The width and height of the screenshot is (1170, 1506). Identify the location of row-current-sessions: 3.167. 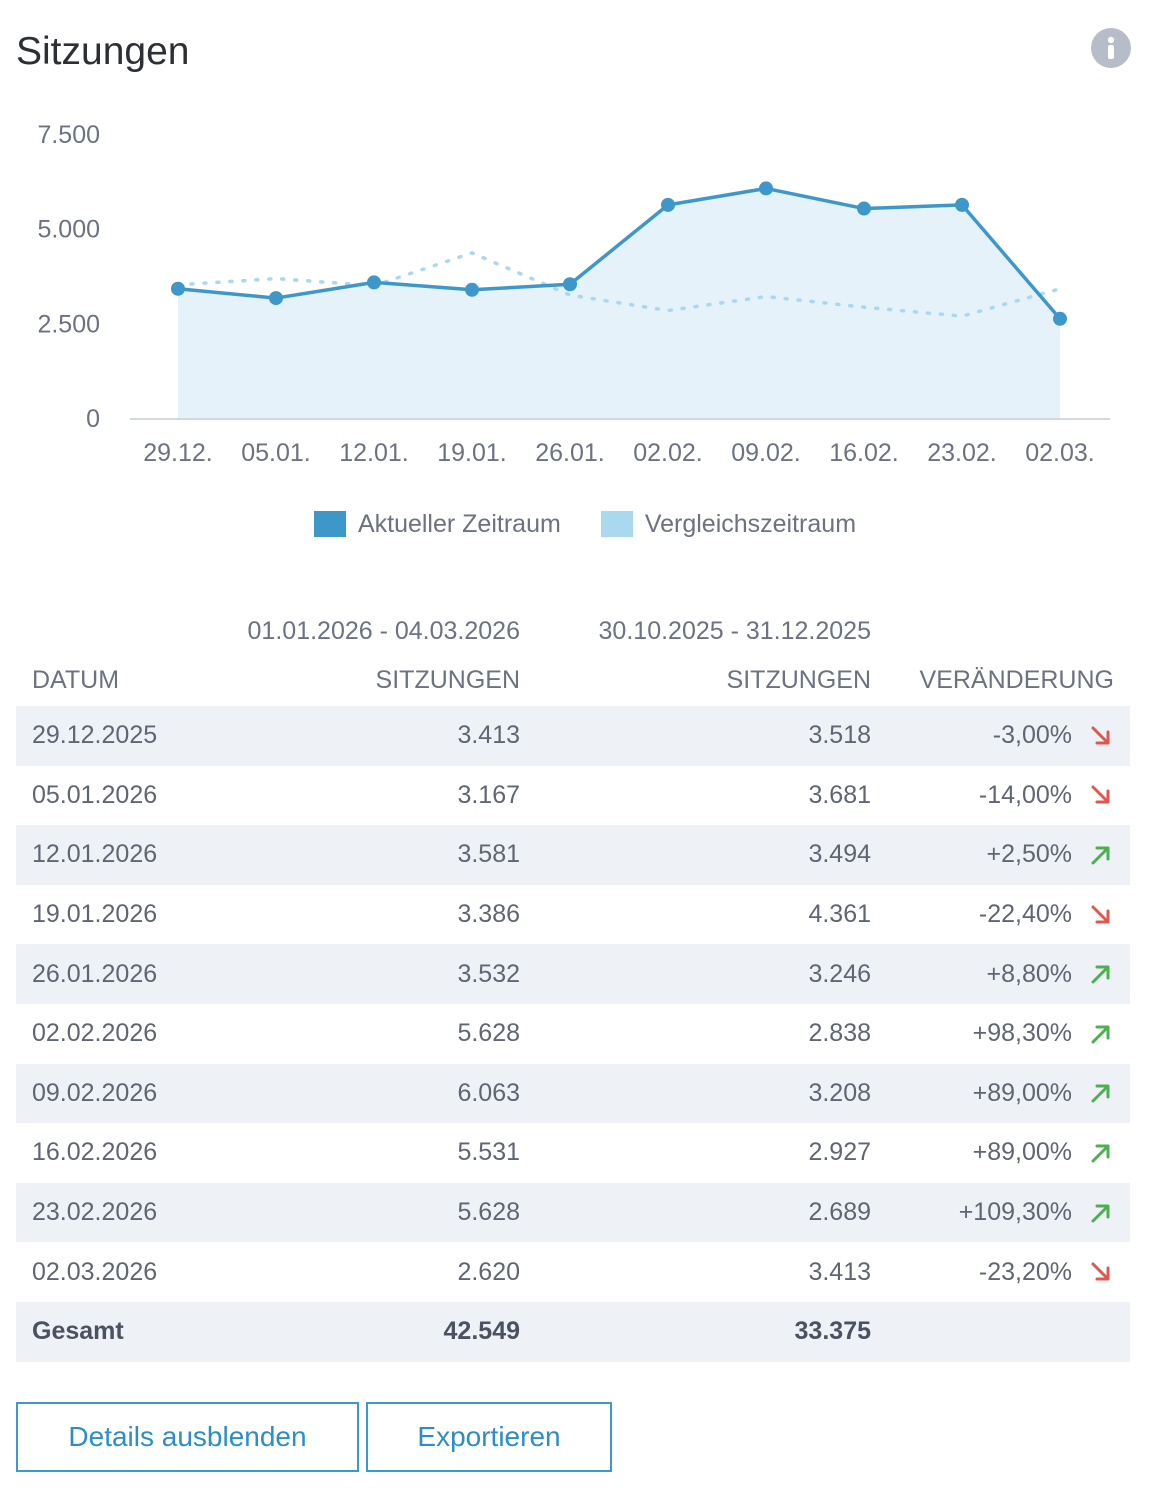
(488, 794).